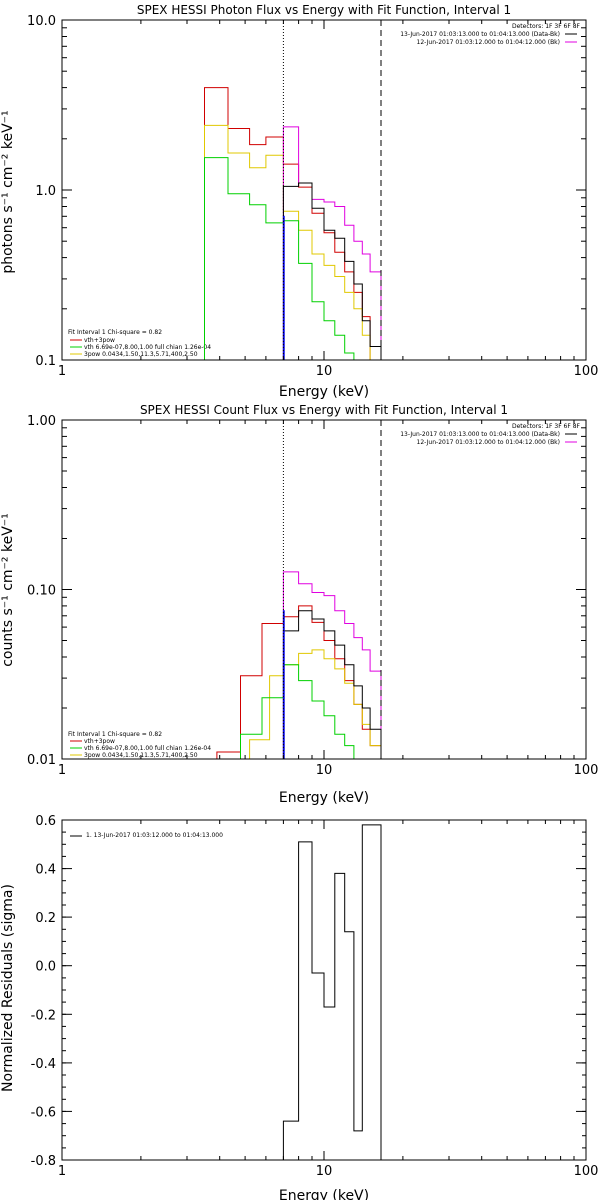 Image resolution: width=600 pixels, height=1200 pixels. Describe the element at coordinates (41, 760) in the screenshot. I see `y-tick-label: 0.01` at that location.